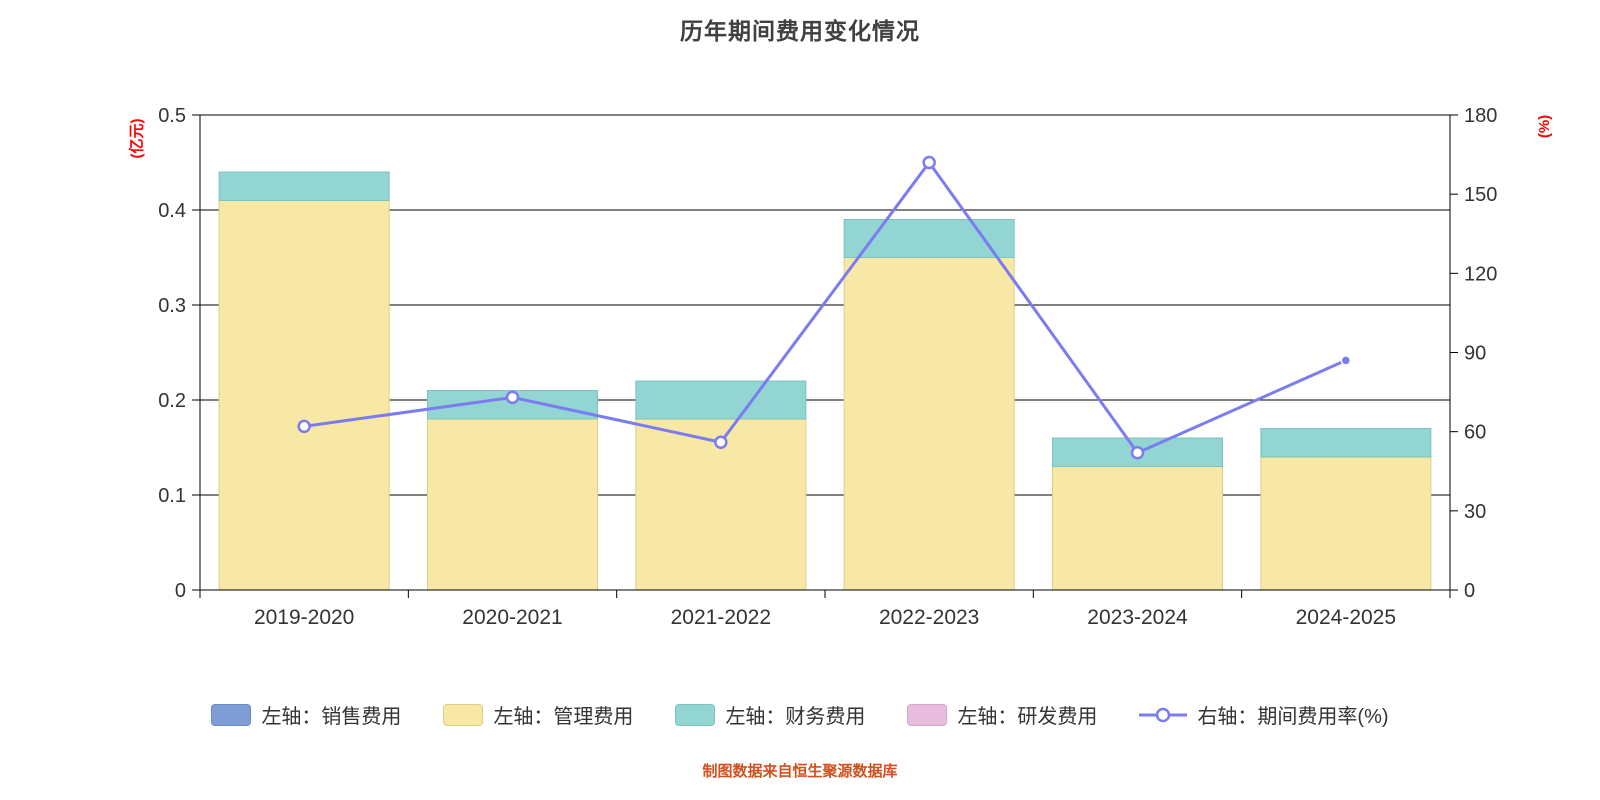  I want to click on legend-line-icon, so click(1163, 714).